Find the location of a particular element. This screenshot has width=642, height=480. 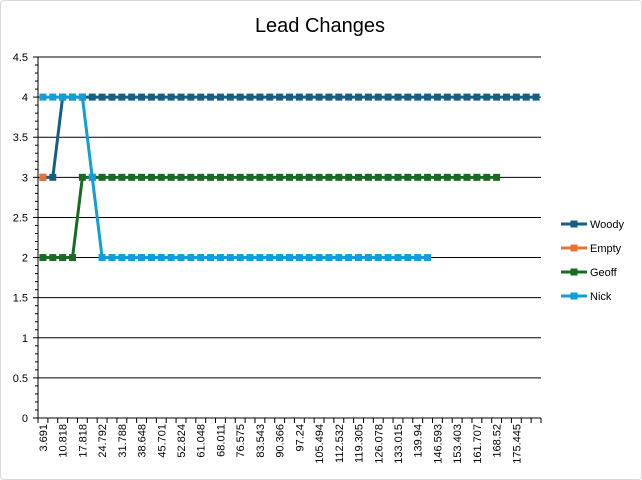

y-tick-label: 3 is located at coordinates (25, 178).